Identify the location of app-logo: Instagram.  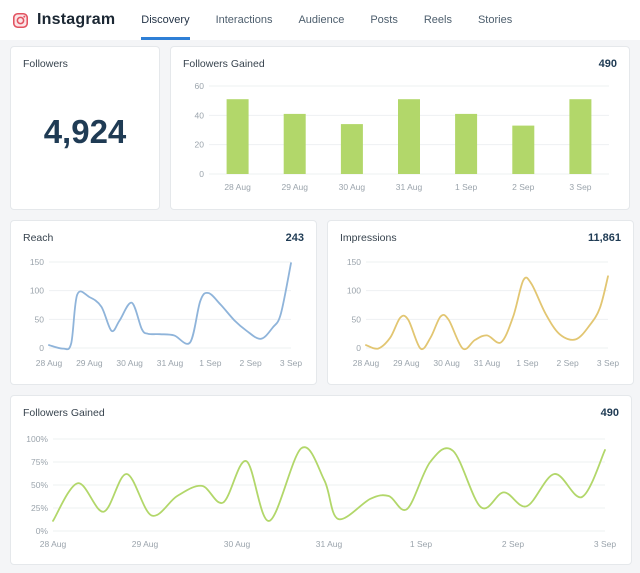
(63, 20).